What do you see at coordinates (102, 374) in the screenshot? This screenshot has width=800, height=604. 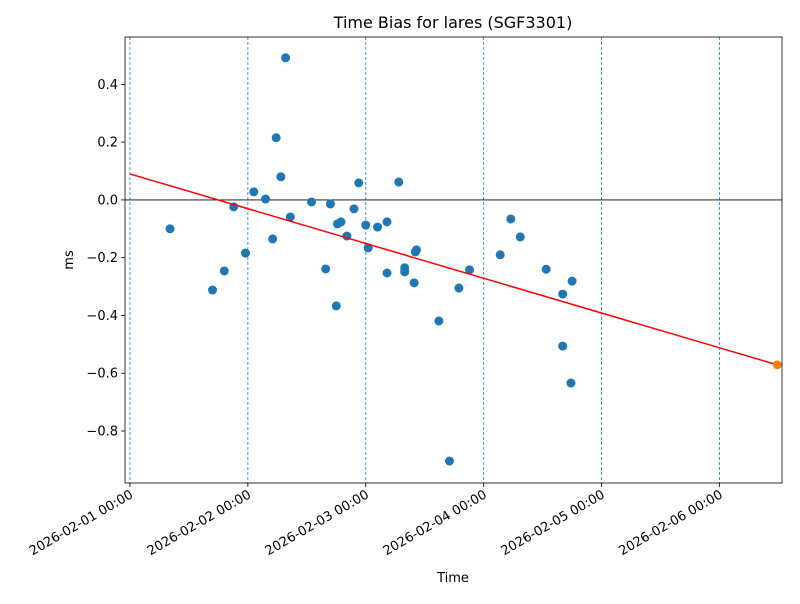 I see `y-tick-label: −0.6` at bounding box center [102, 374].